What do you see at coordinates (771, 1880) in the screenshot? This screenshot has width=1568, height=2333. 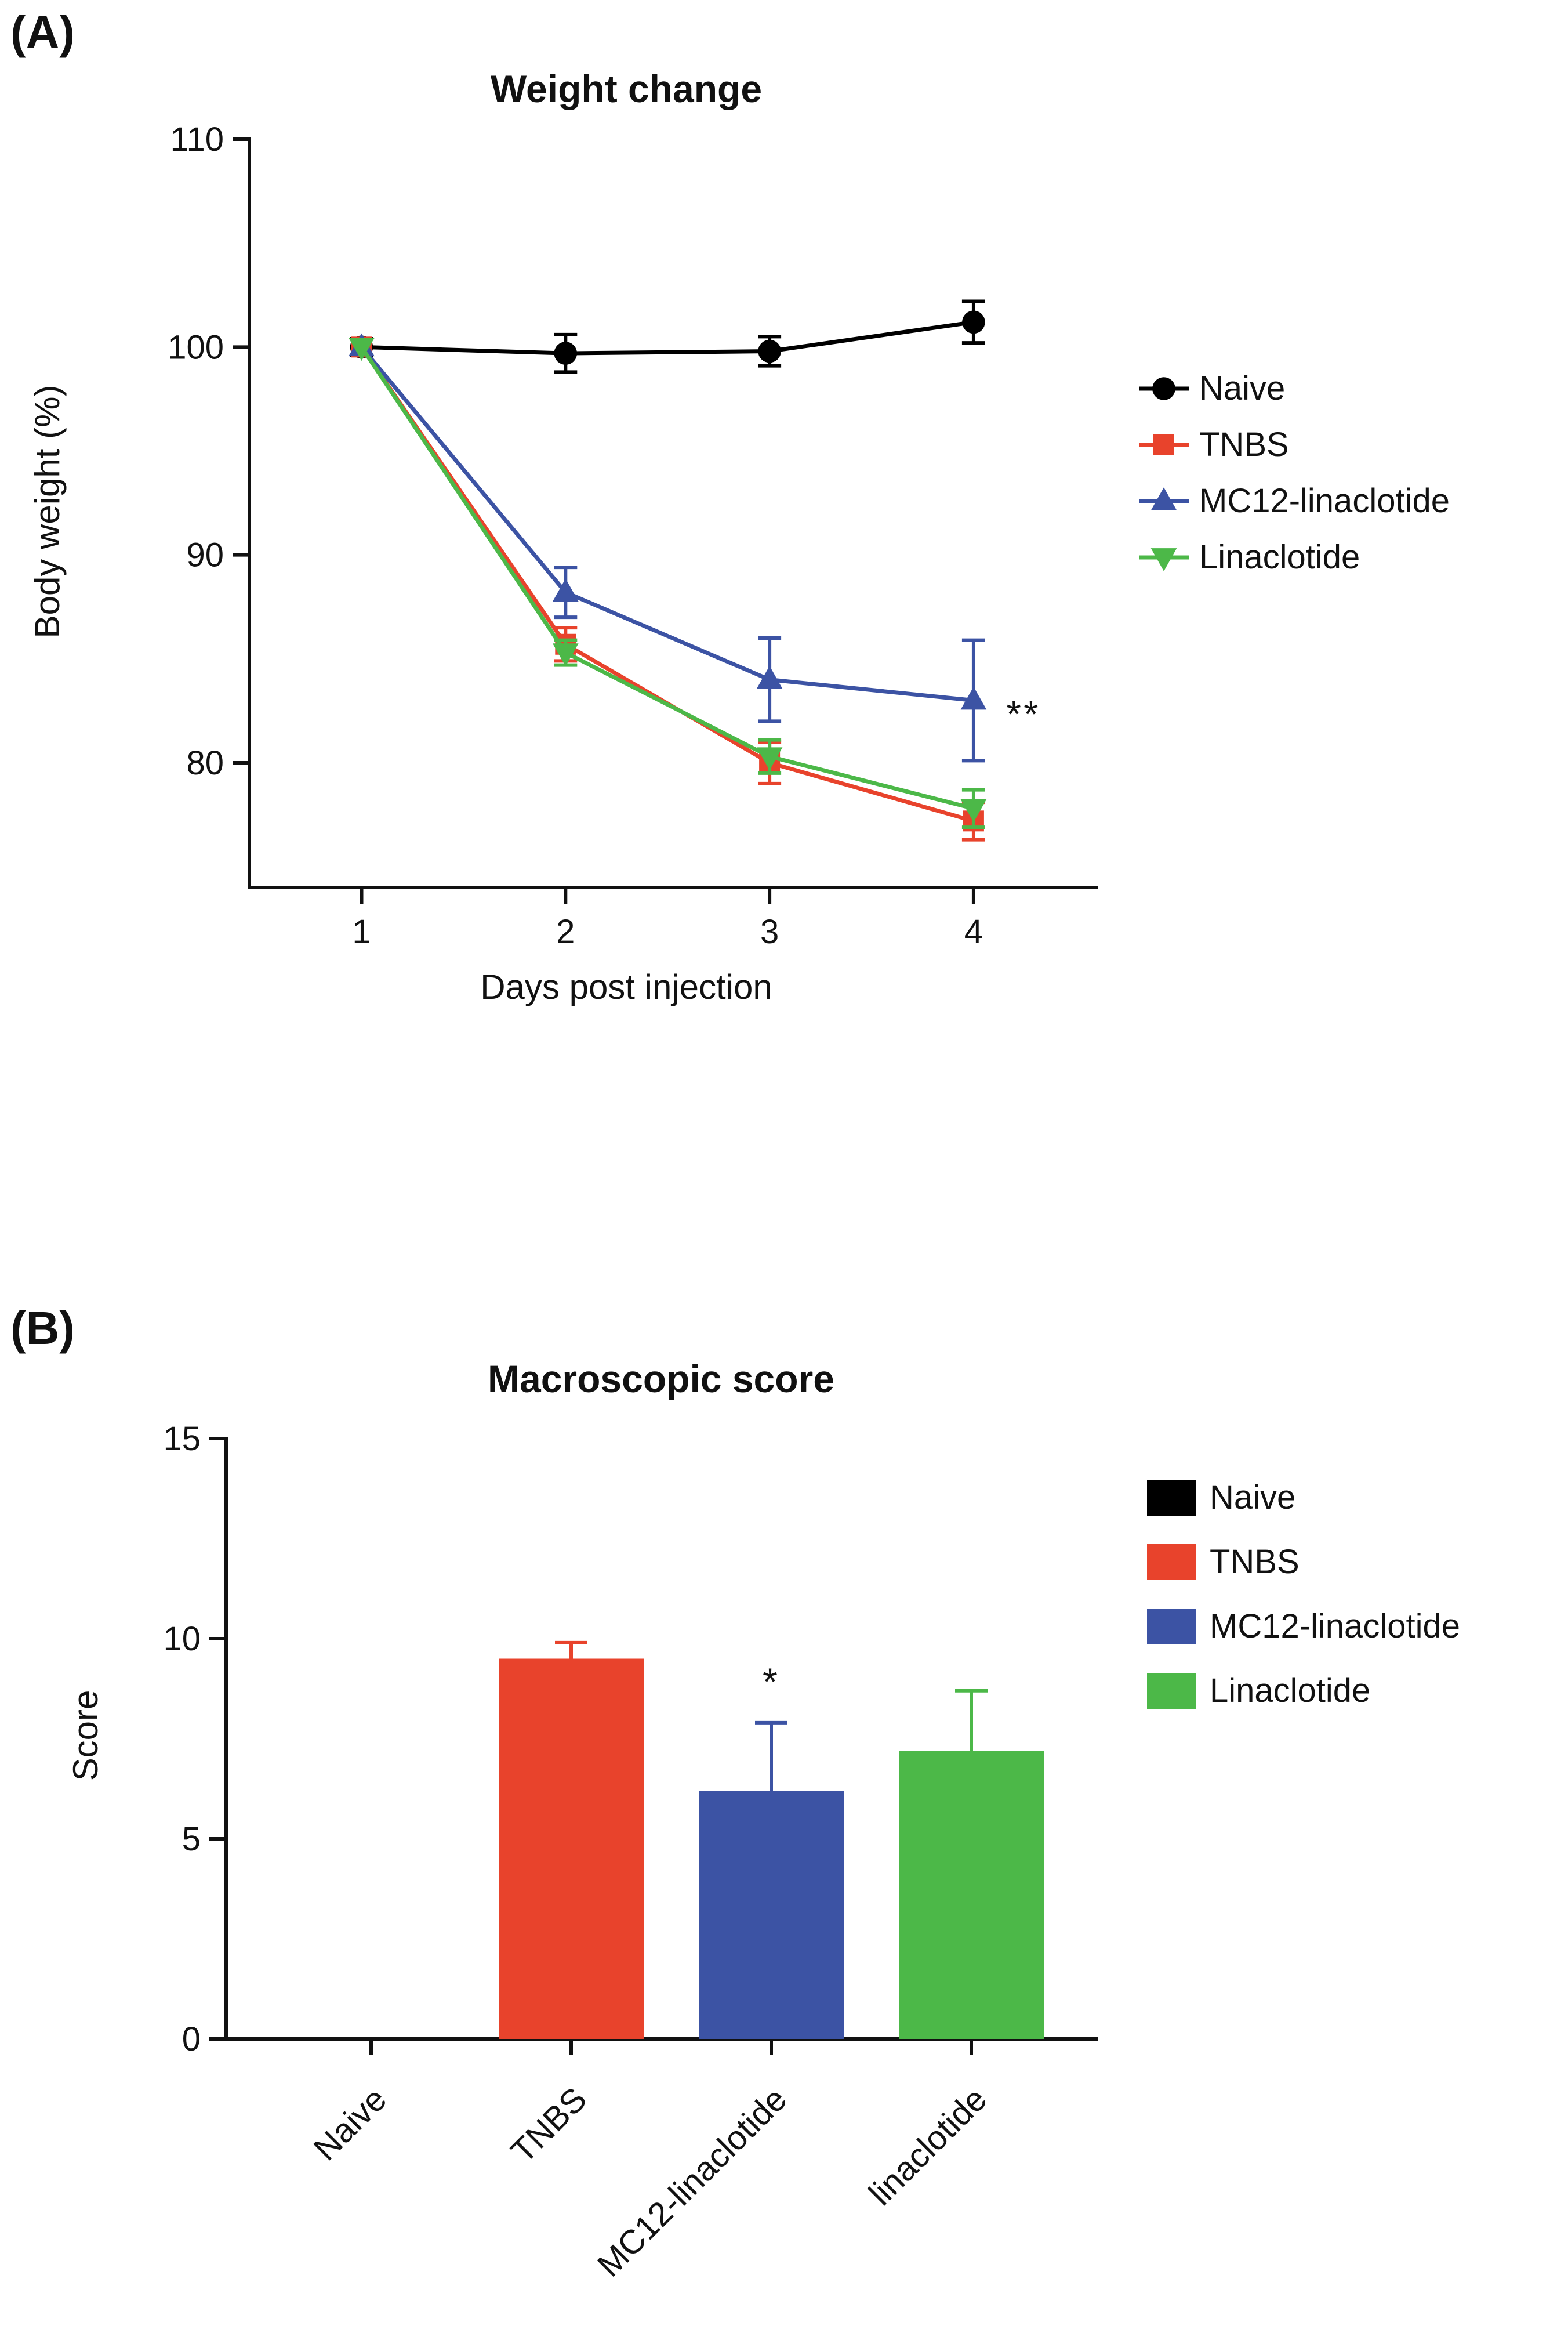 I see `bar-MC12-linaclotide` at bounding box center [771, 1880].